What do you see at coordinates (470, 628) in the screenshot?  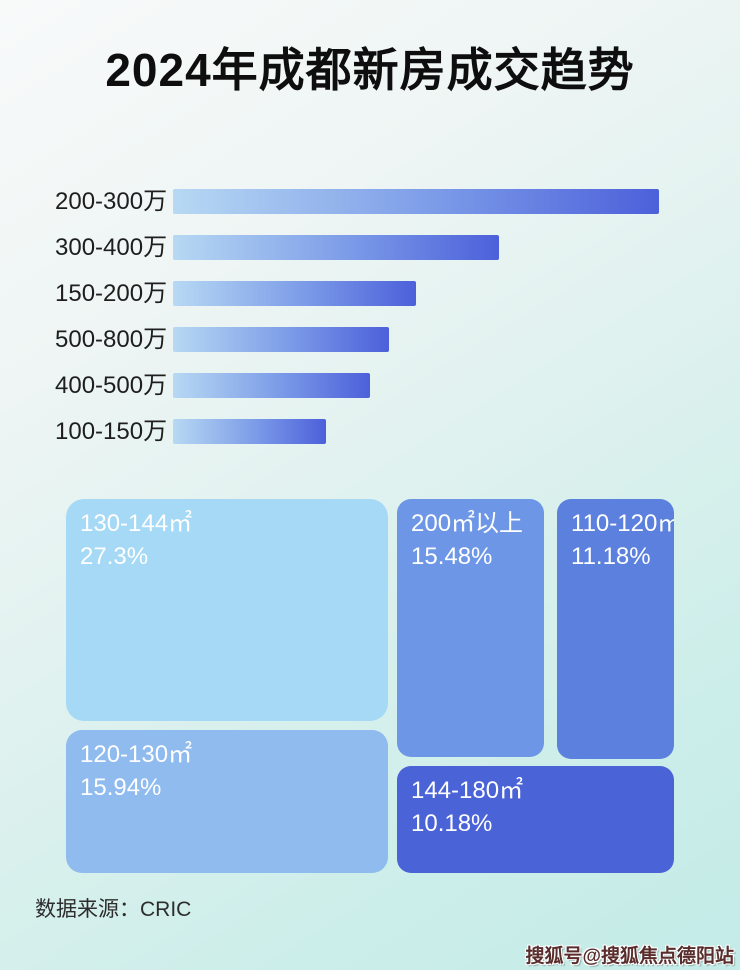 I see `treemap-tile: 200㎡以上 15.48%` at bounding box center [470, 628].